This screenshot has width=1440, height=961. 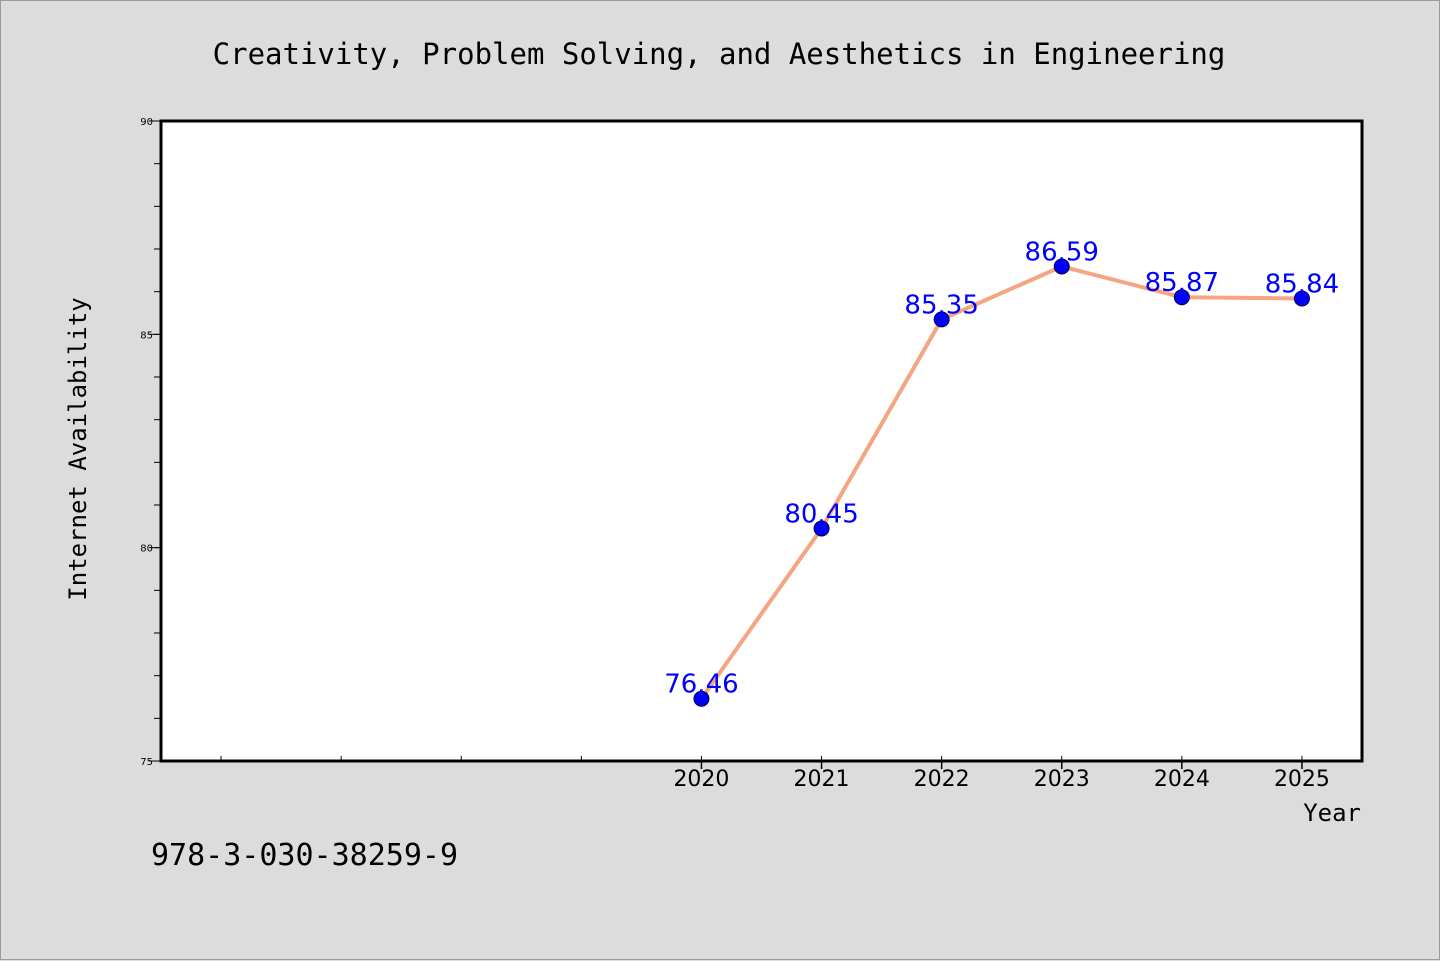 I want to click on y-axis-ticks: 75 80 85 90, so click(x=150, y=442).